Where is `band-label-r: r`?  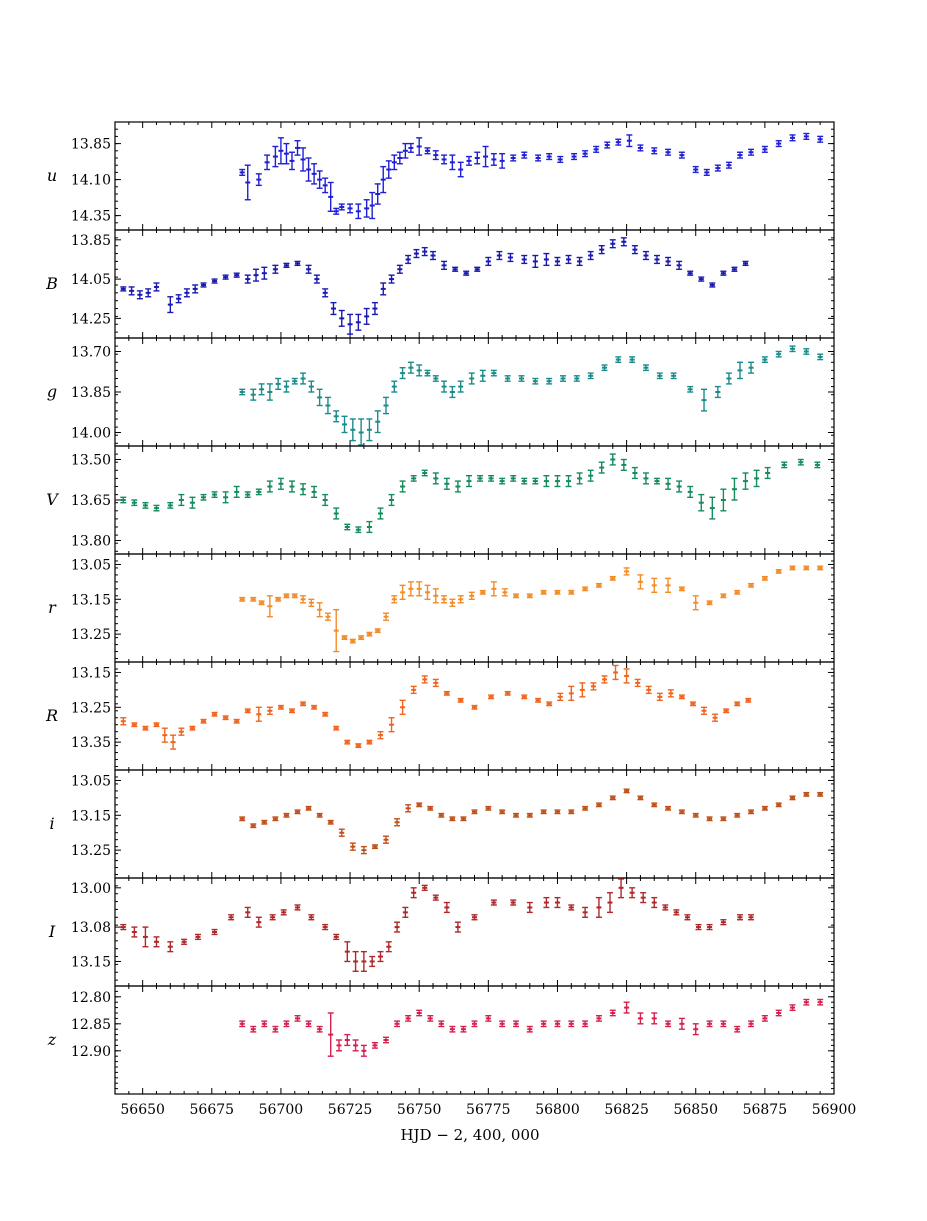
band-label-r: r is located at coordinates (52, 607).